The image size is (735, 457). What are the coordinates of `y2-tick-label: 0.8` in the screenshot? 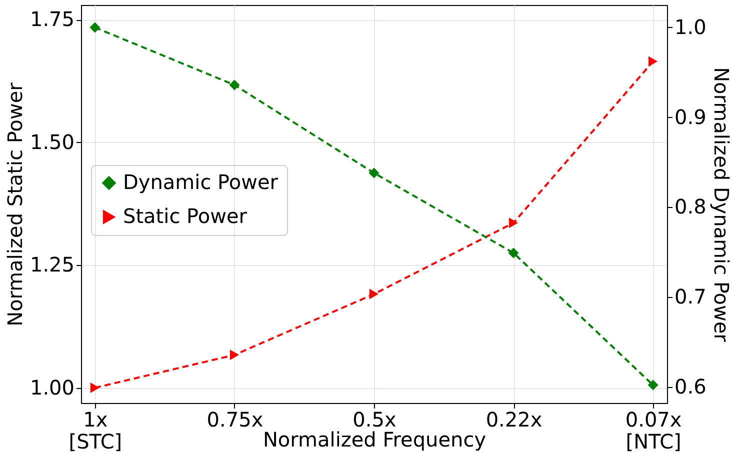 It's located at (690, 206).